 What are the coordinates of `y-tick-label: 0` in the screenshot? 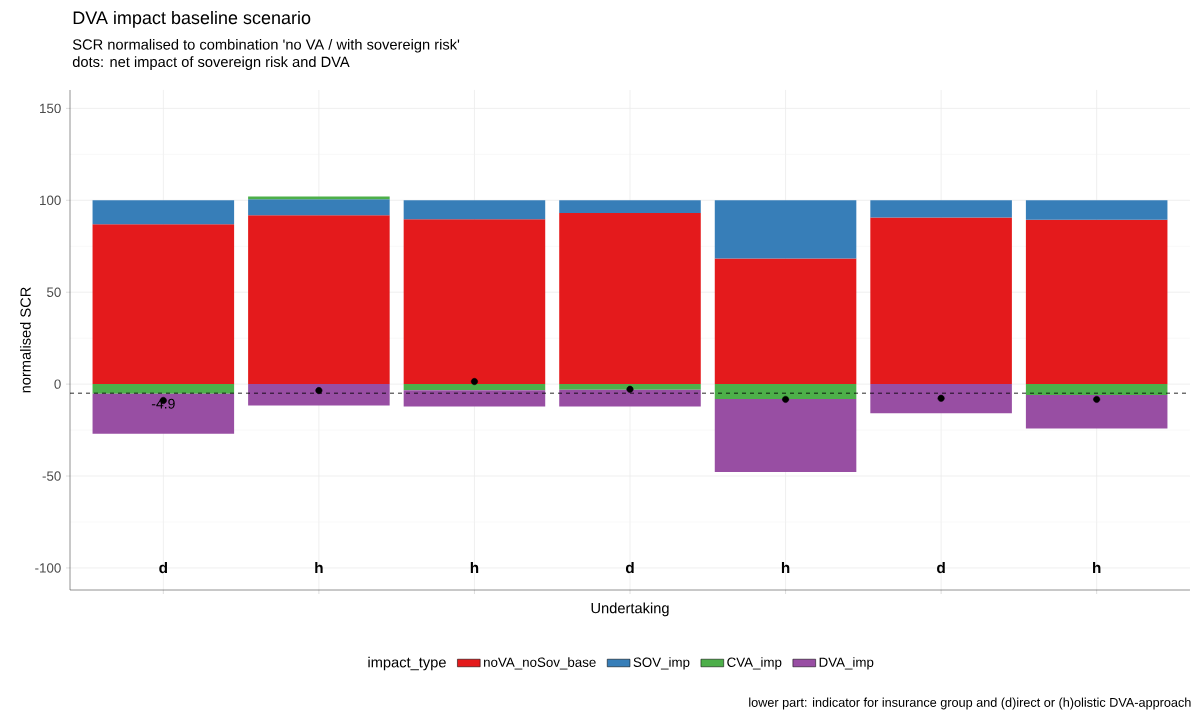 It's located at (57, 384).